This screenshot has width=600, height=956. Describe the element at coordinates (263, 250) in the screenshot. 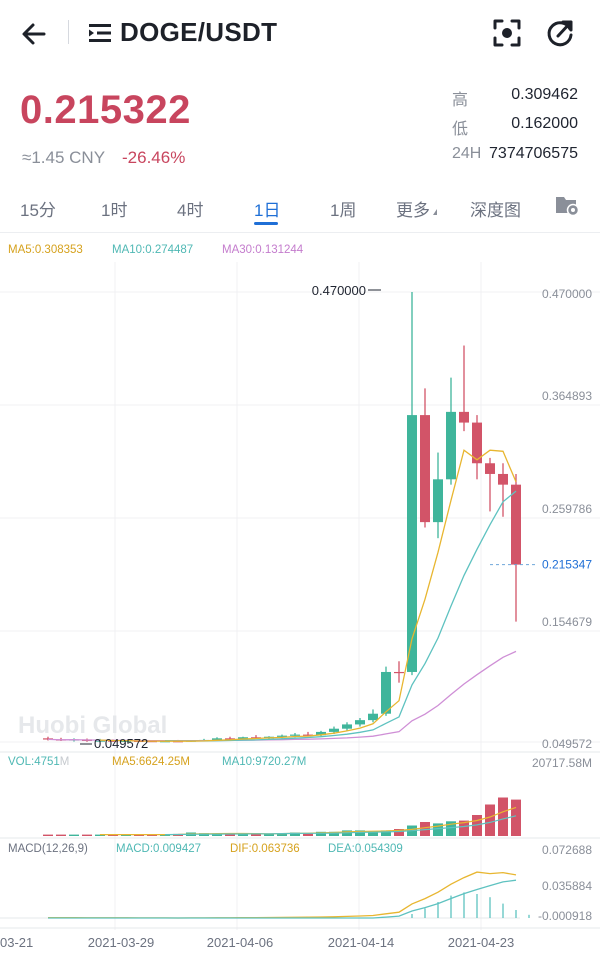

I see `ma30-legend: MA30:0.131244` at that location.